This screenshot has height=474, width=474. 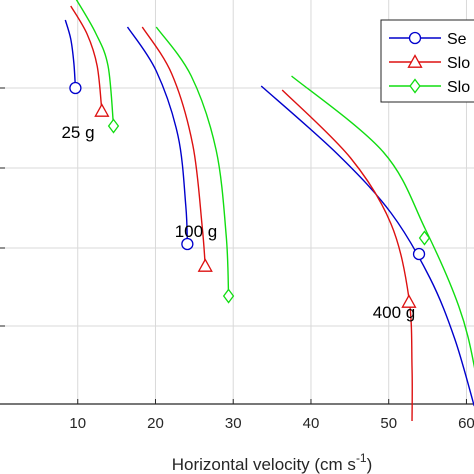 I want to click on legend-label-3: Slo, so click(x=458, y=87).